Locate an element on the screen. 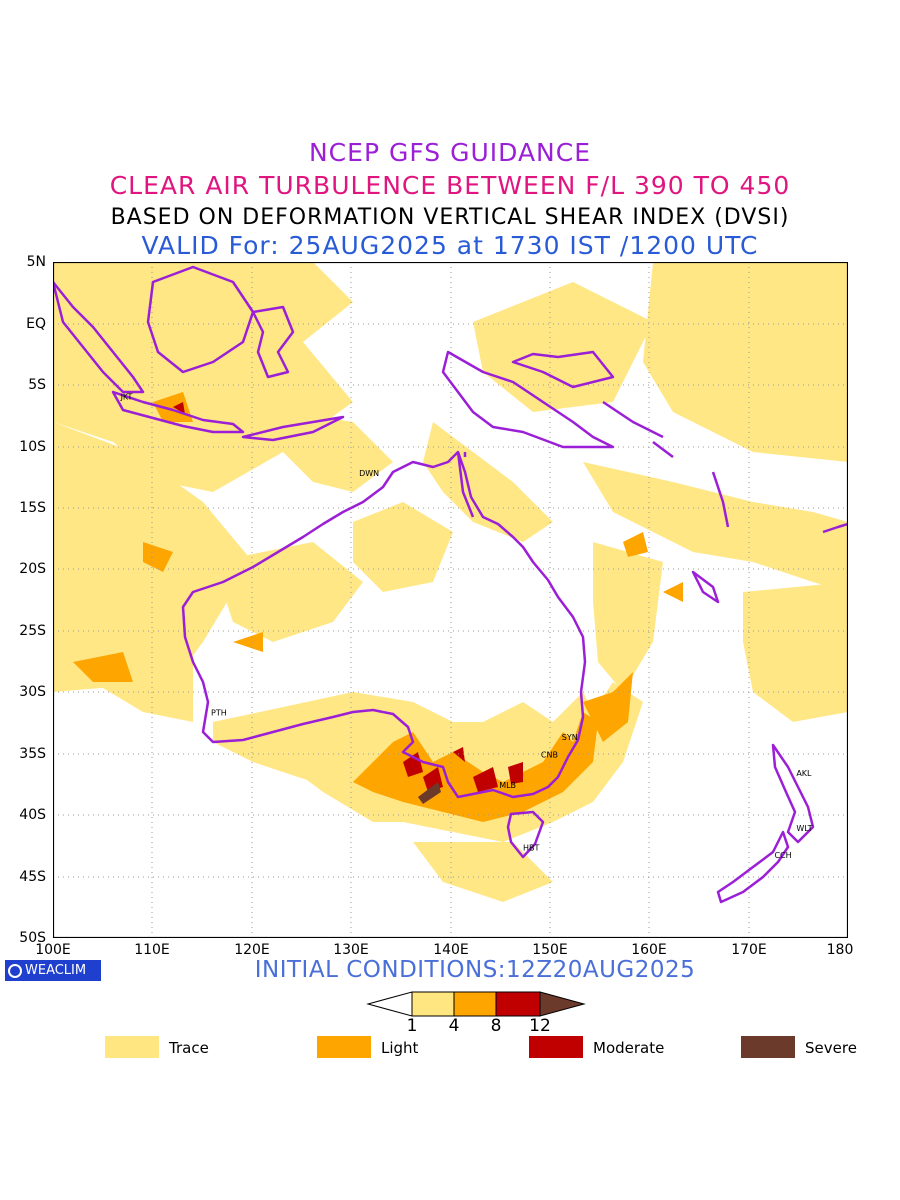 This screenshot has height=1200, width=900. city-label-dwn: DWN is located at coordinates (369, 473).